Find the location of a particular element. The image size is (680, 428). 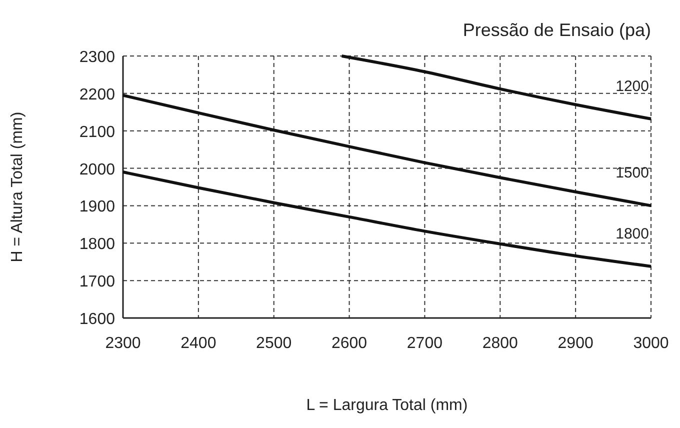

series-label: 1200 is located at coordinates (632, 86).